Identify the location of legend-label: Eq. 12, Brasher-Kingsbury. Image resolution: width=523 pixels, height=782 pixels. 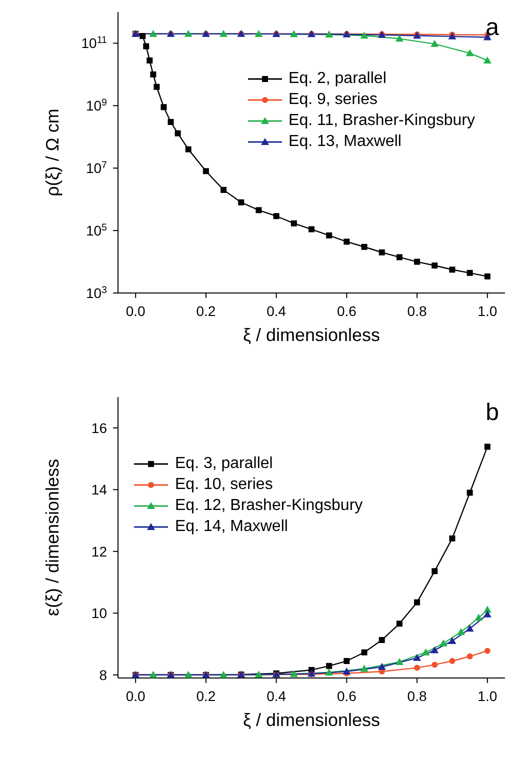
(269, 506).